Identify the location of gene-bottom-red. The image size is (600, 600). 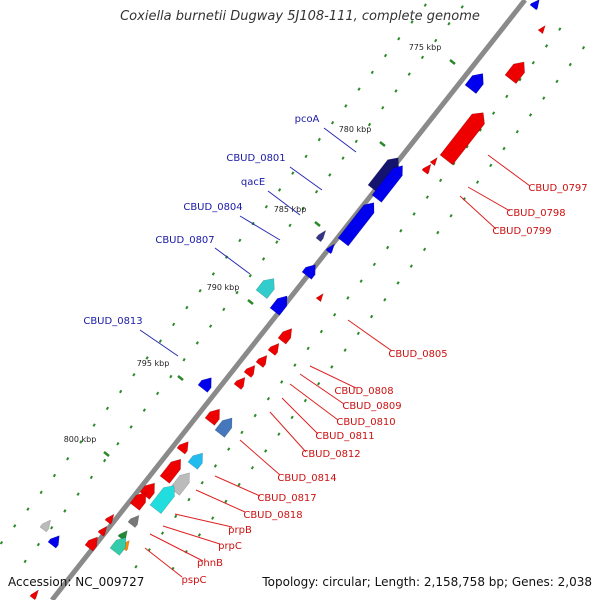
(35, 594).